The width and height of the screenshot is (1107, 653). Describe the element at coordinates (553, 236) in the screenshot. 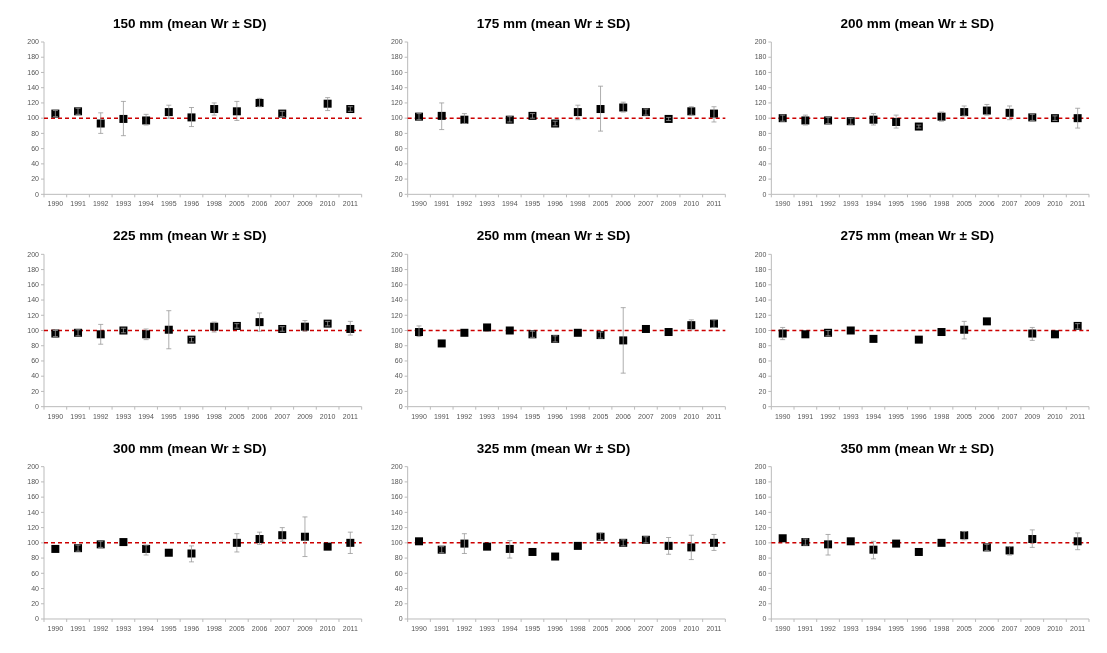

I see `chart-title: 250 mm (mean Wr ± SD)` at that location.